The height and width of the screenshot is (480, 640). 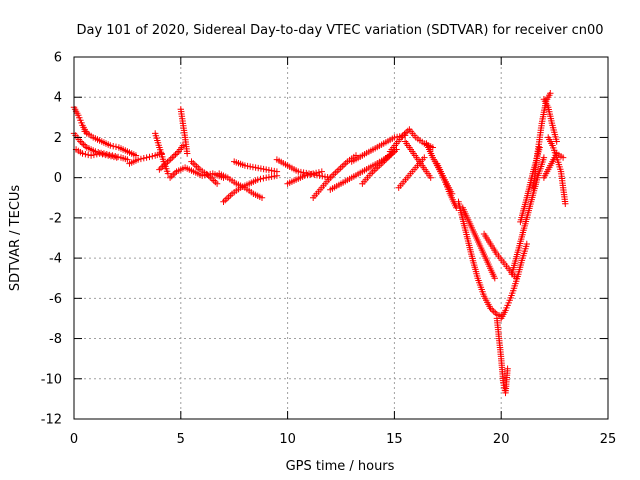 I want to click on y-tick-label: 2, so click(x=58, y=138).